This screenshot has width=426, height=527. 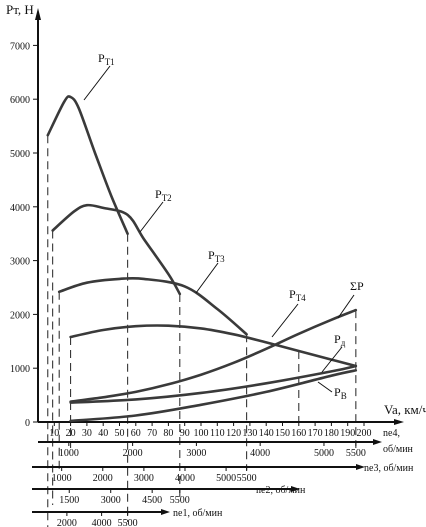 What do you see at coordinates (266, 433) in the screenshot?
I see `x-tick-label: 140` at bounding box center [266, 433].